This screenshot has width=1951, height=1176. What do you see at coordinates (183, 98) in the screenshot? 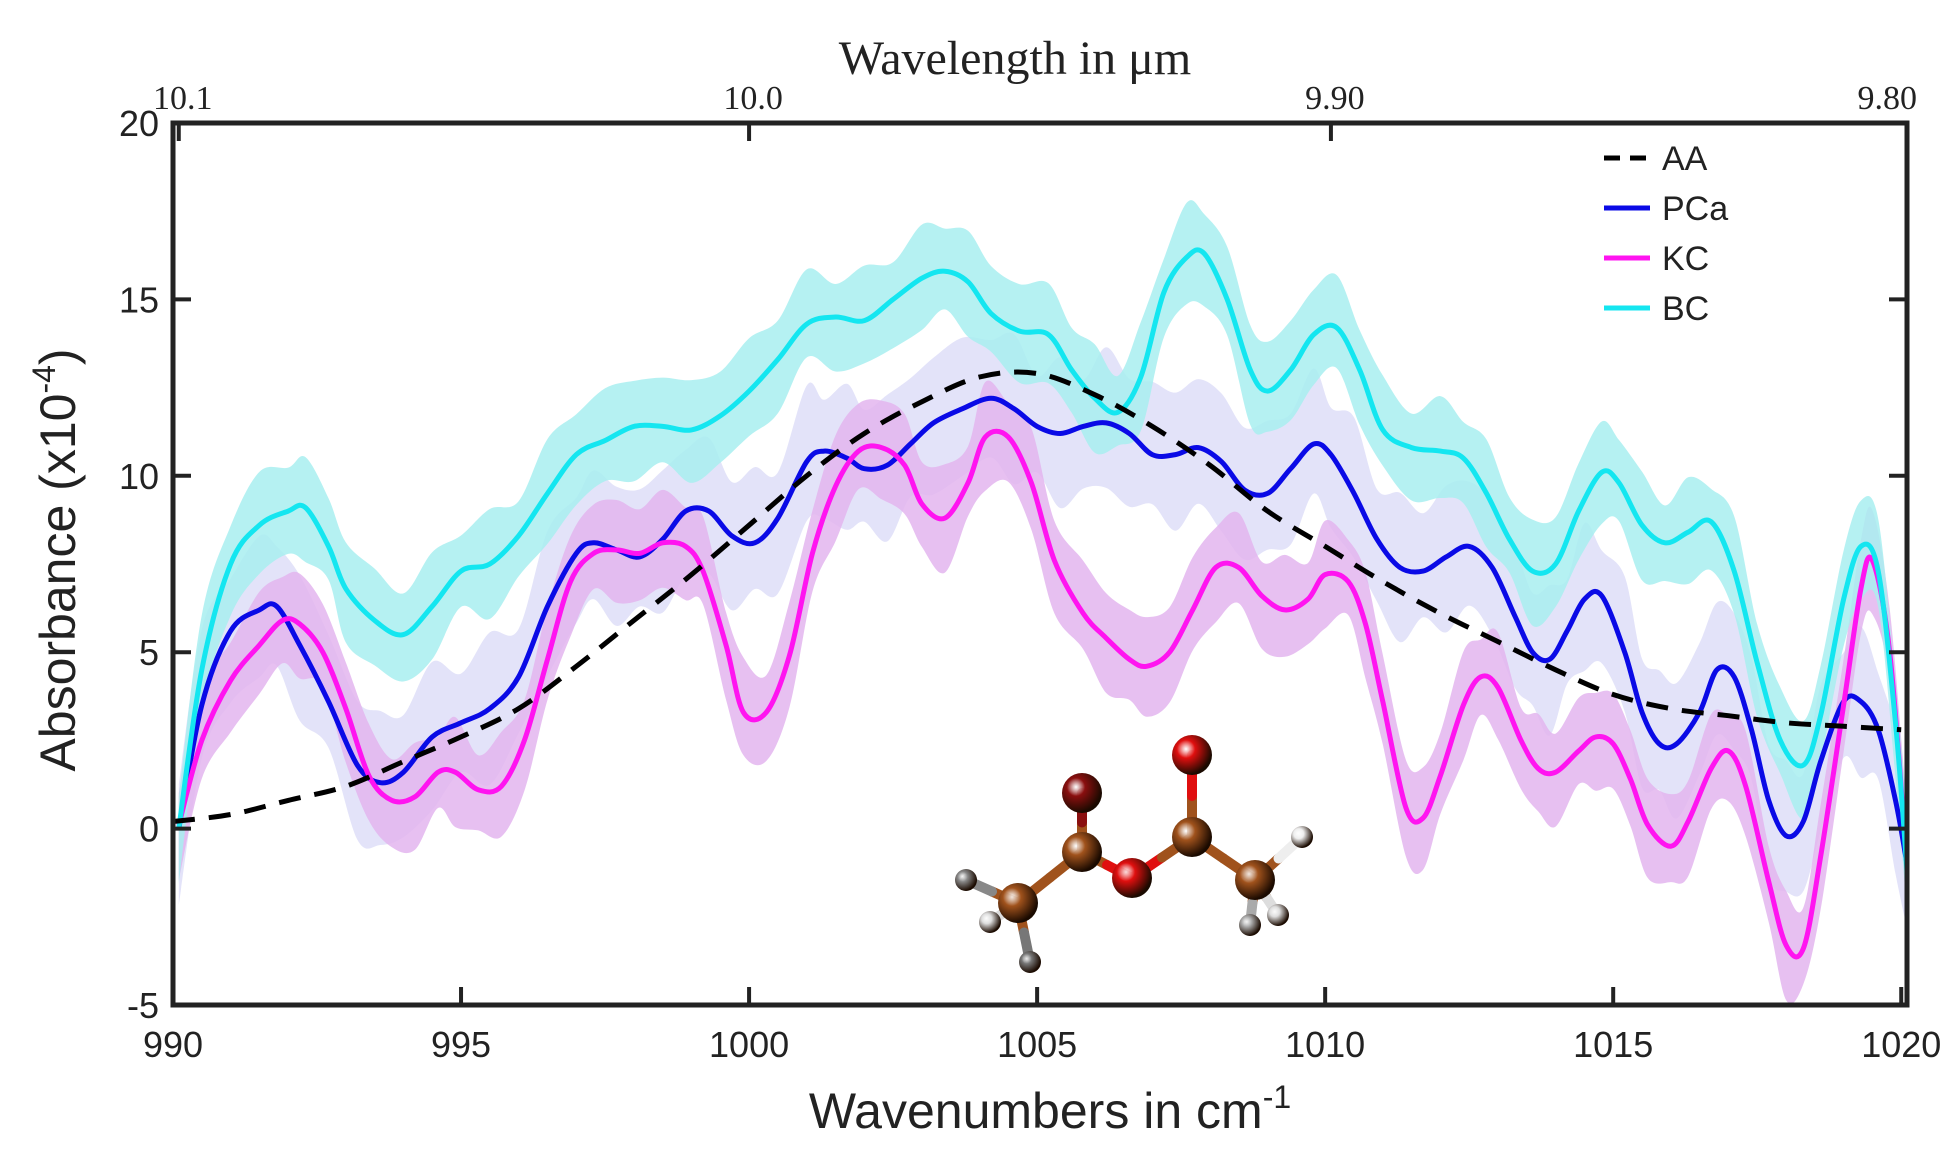
I see `top-tick-label: 10.1` at bounding box center [183, 98].